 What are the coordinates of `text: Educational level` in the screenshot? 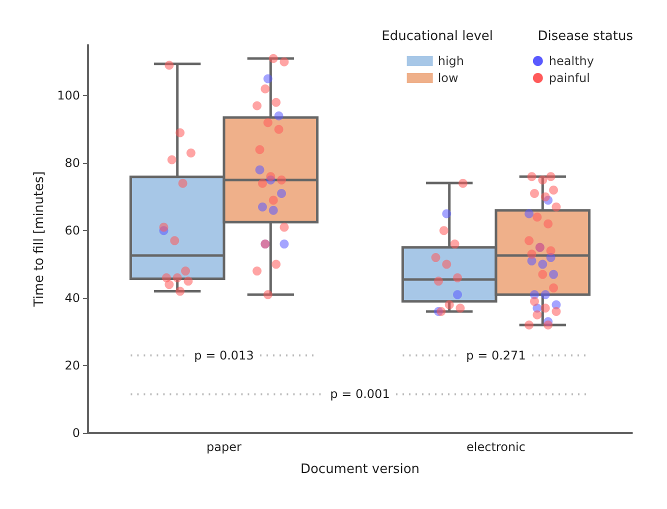 It's located at (438, 36).